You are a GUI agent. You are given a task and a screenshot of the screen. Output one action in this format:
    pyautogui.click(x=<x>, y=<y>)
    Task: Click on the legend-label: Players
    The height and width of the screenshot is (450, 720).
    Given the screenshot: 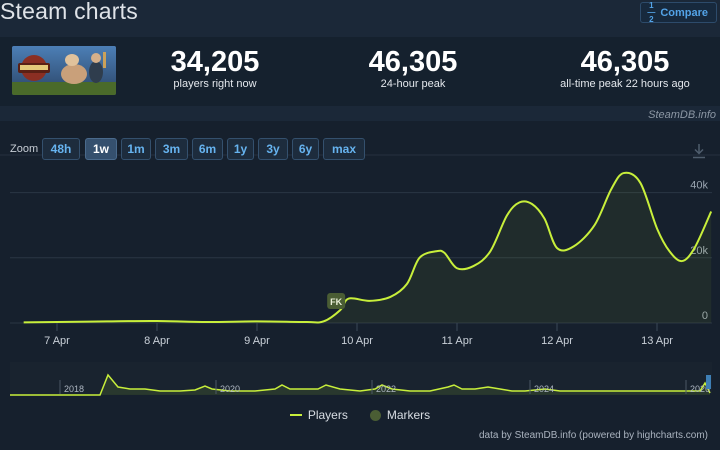 What is the action you would take?
    pyautogui.click(x=327, y=415)
    